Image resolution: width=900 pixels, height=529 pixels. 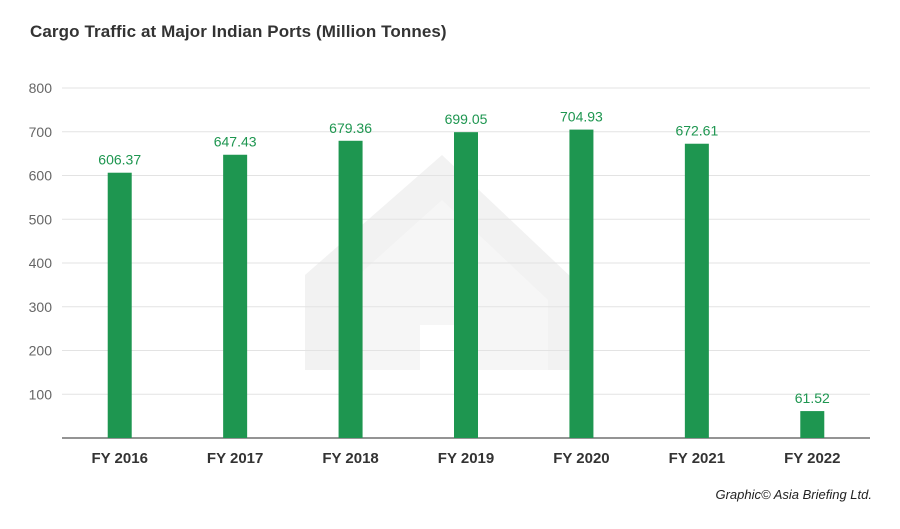 I want to click on x-tick-label: FY 2021, so click(x=697, y=458).